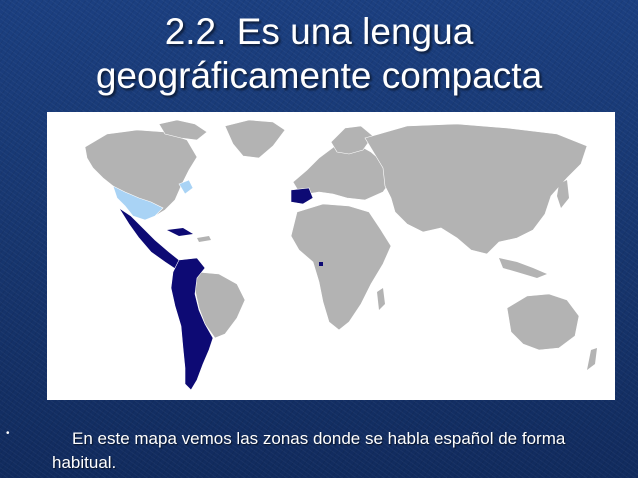  I want to click on land-madagascar, so click(381, 299).